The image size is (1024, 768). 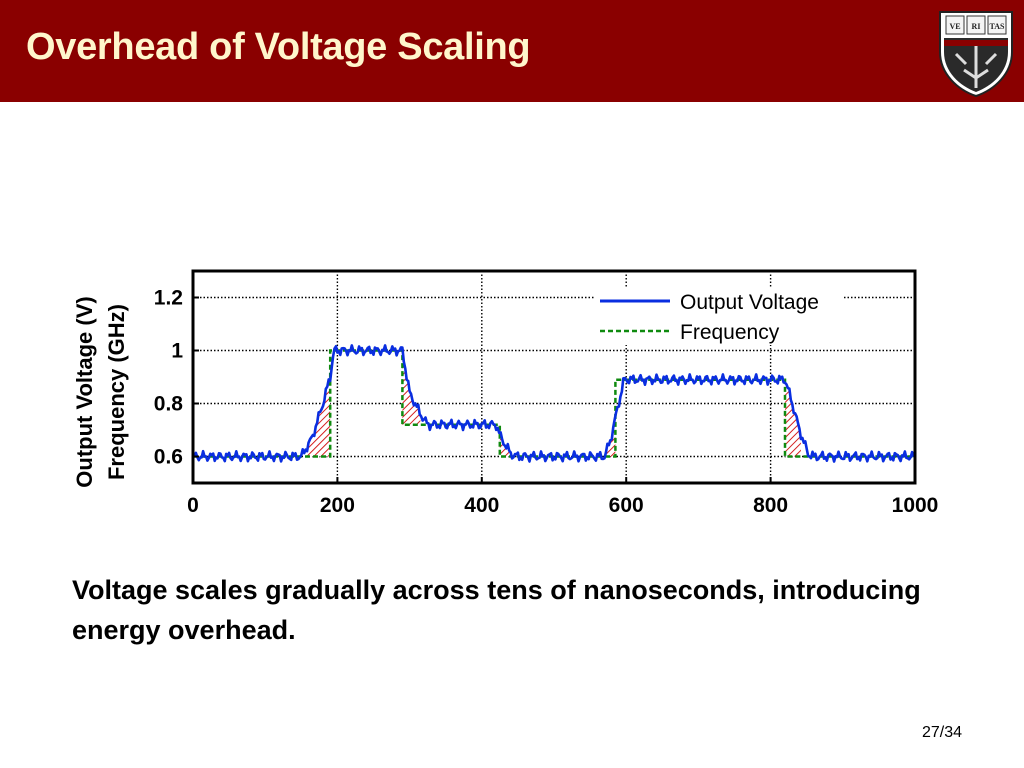 I want to click on y-tick-label: 0.6, so click(x=168, y=457).